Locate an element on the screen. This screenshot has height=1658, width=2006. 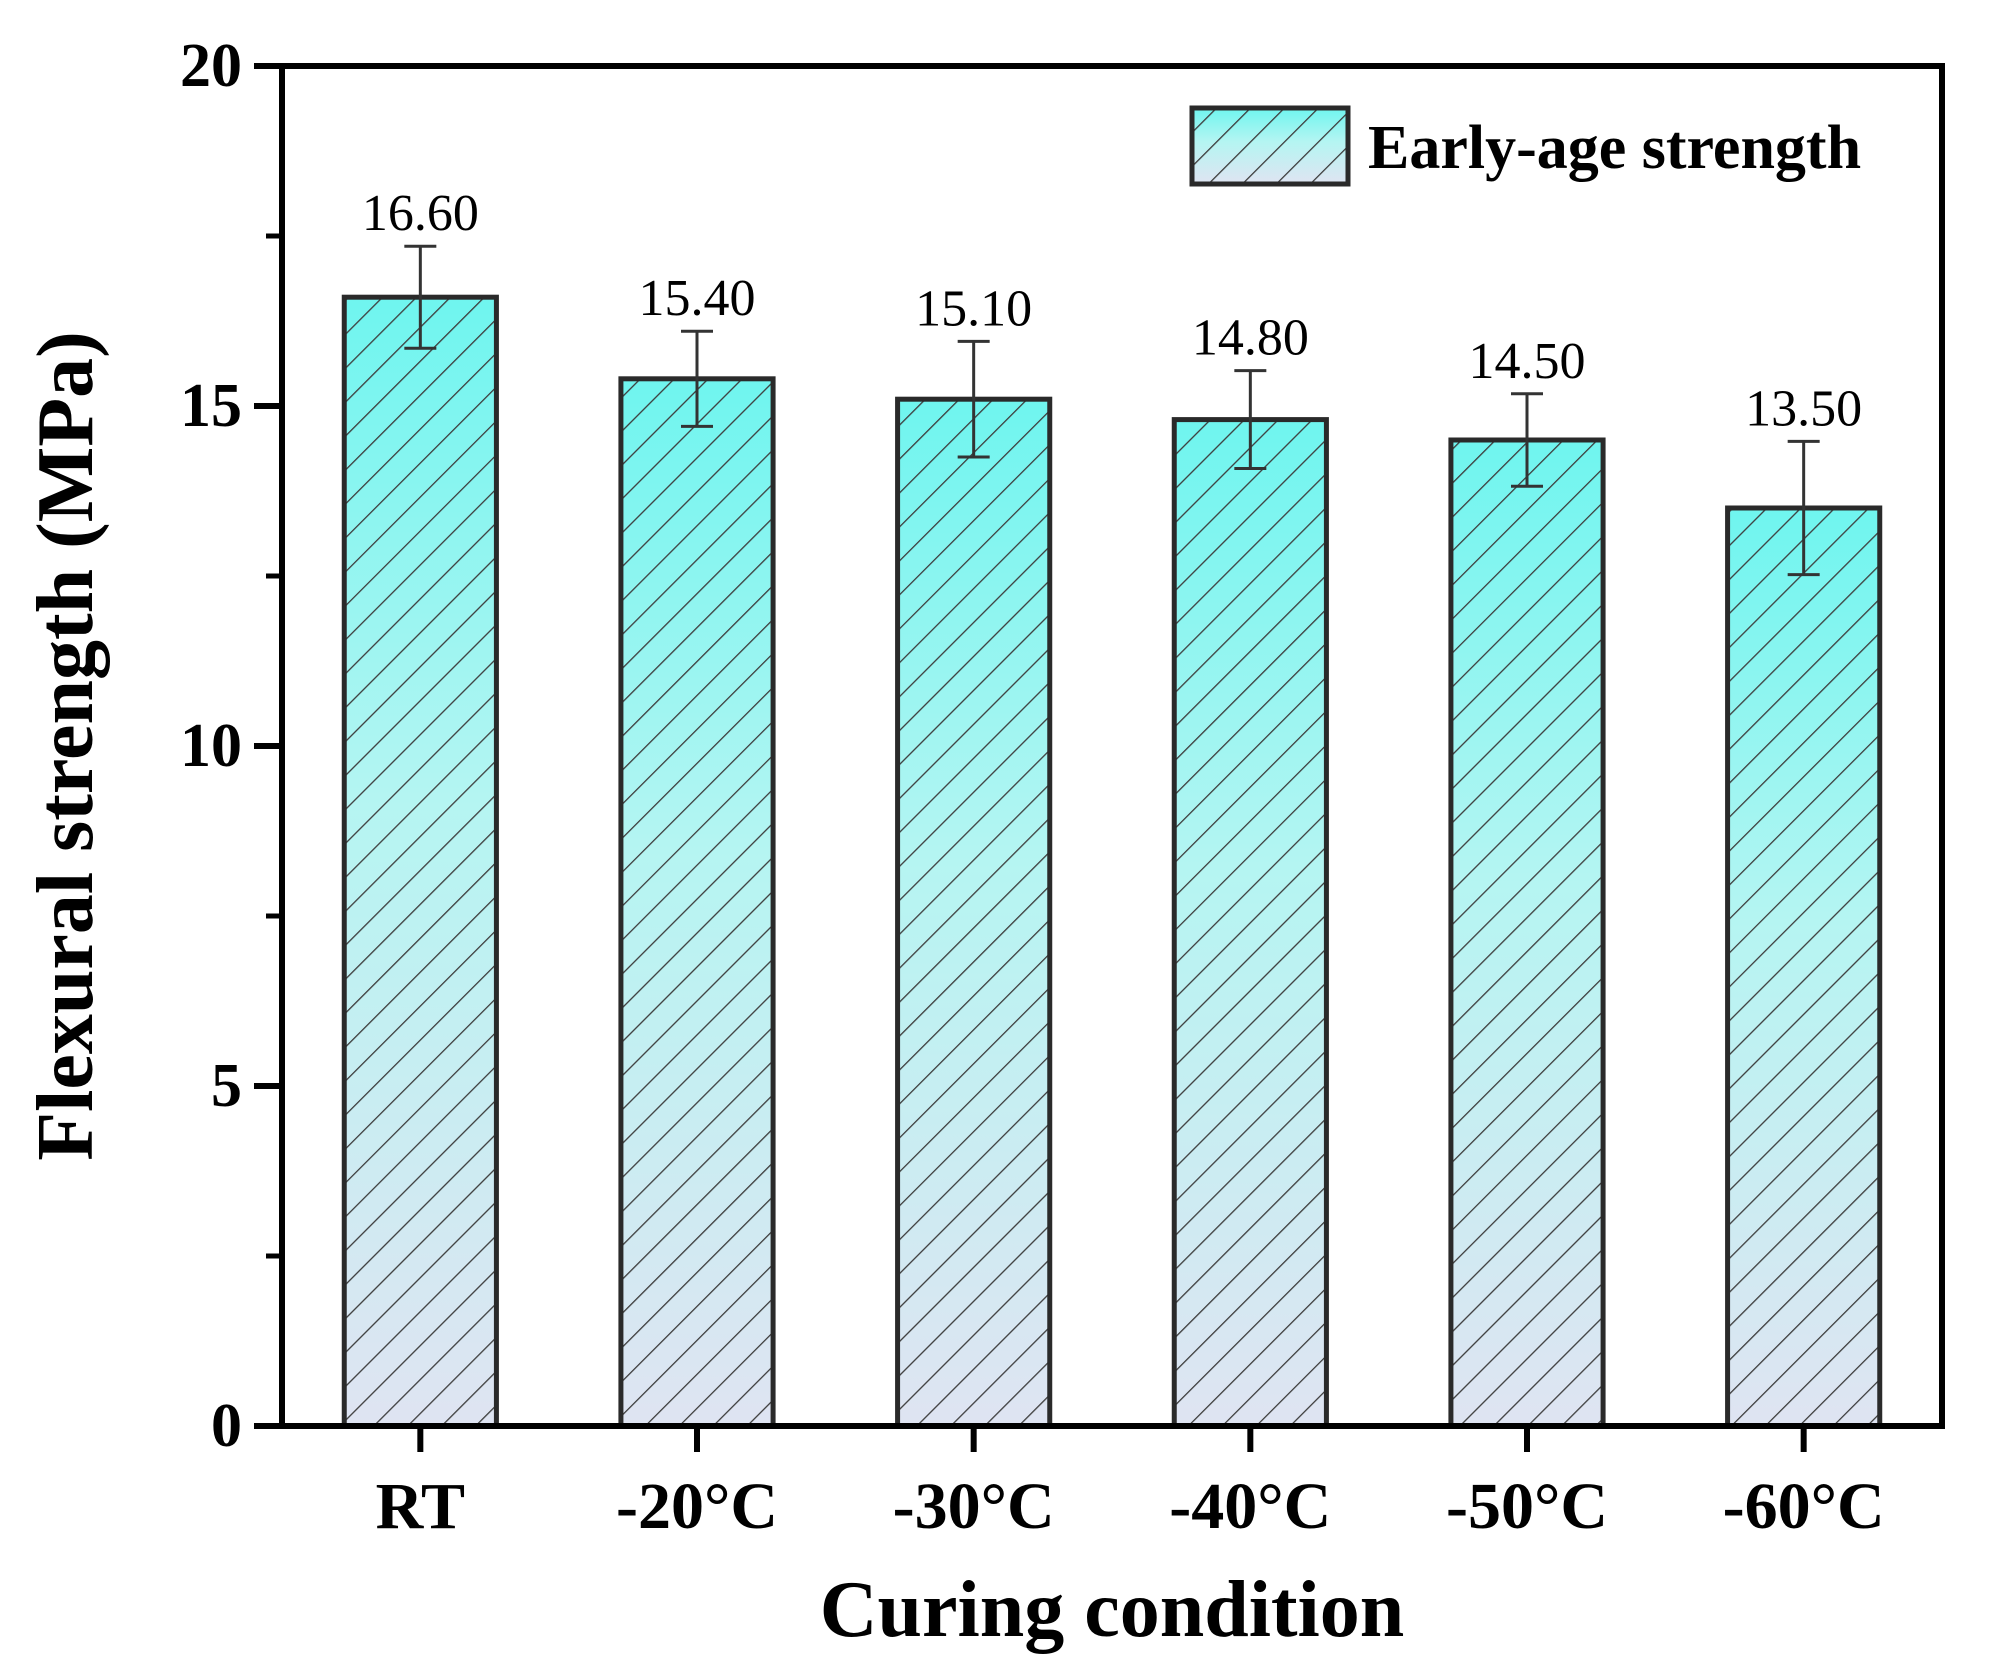
x-tick-label: -30°C is located at coordinates (974, 1506).